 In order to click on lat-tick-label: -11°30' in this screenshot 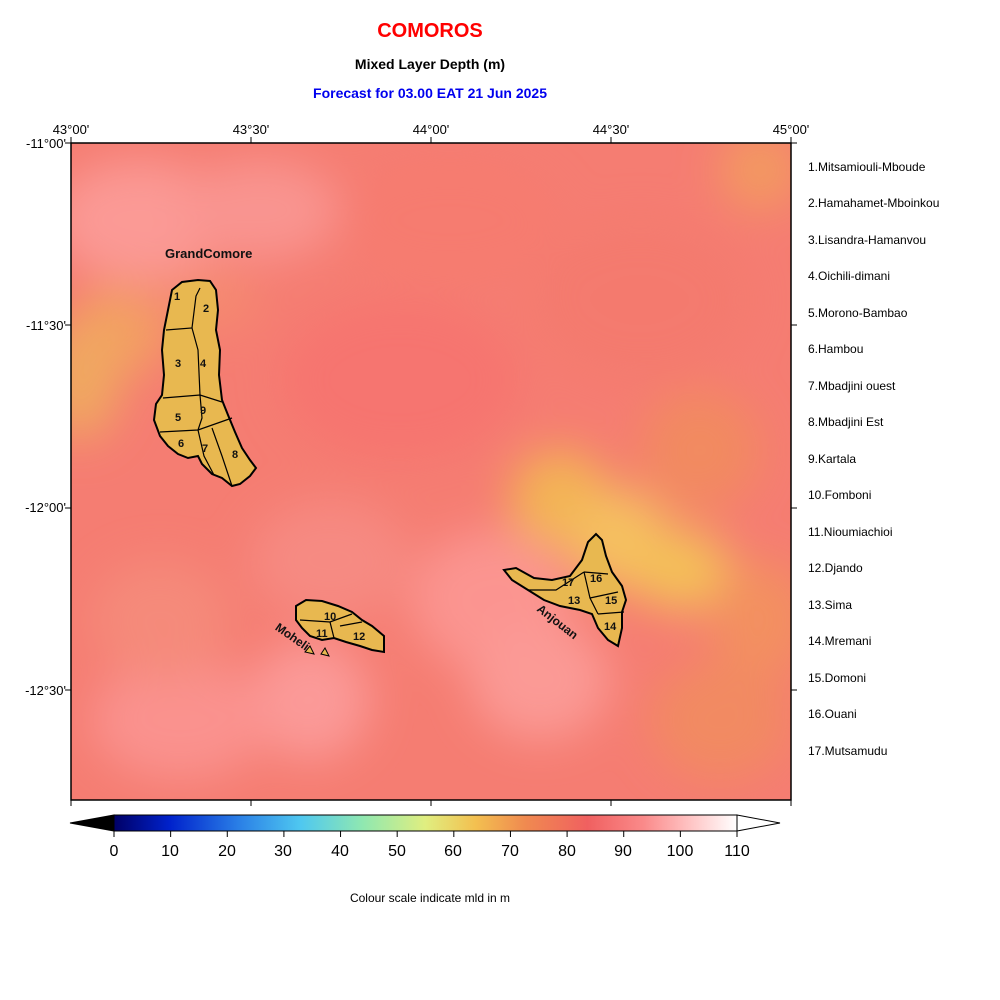, I will do `click(46, 325)`.